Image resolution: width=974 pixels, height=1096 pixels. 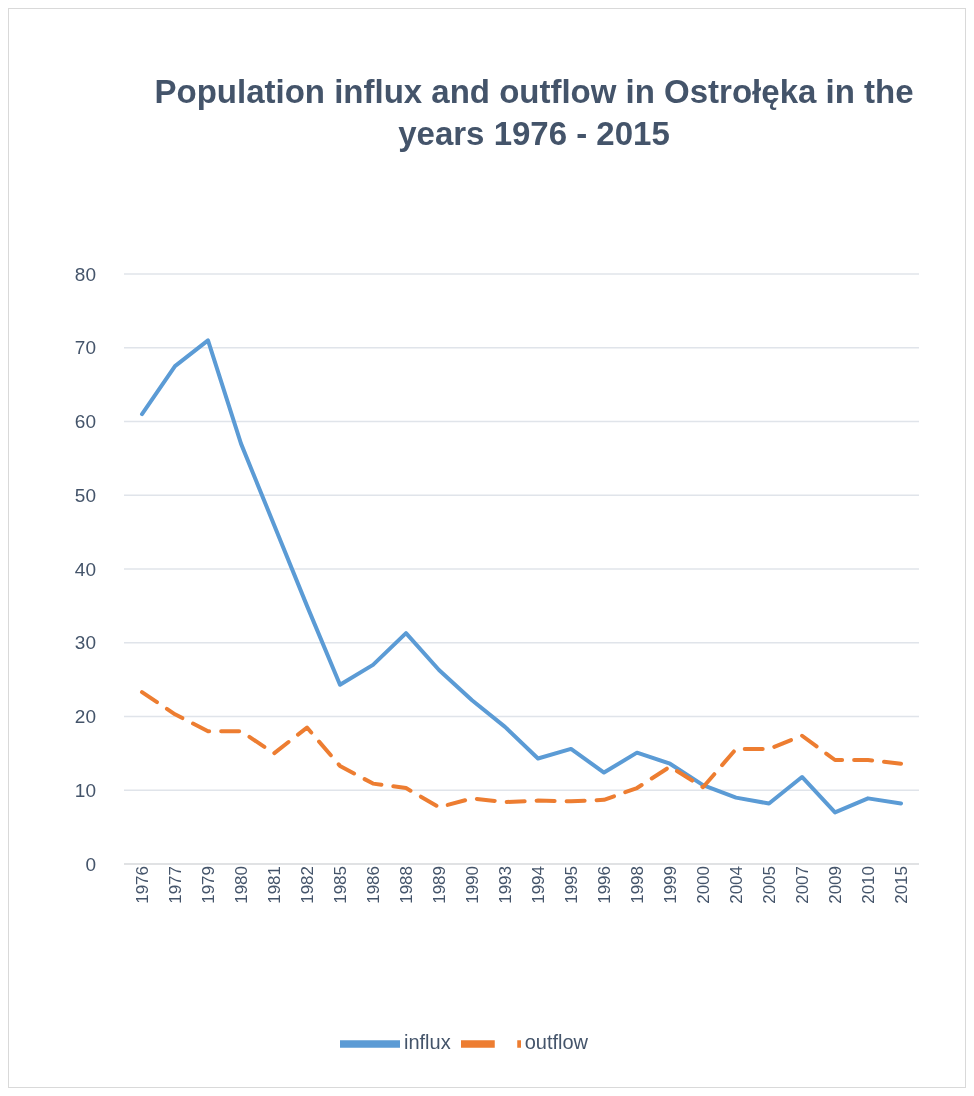 I want to click on y-tick-label: 40, so click(x=85, y=569).